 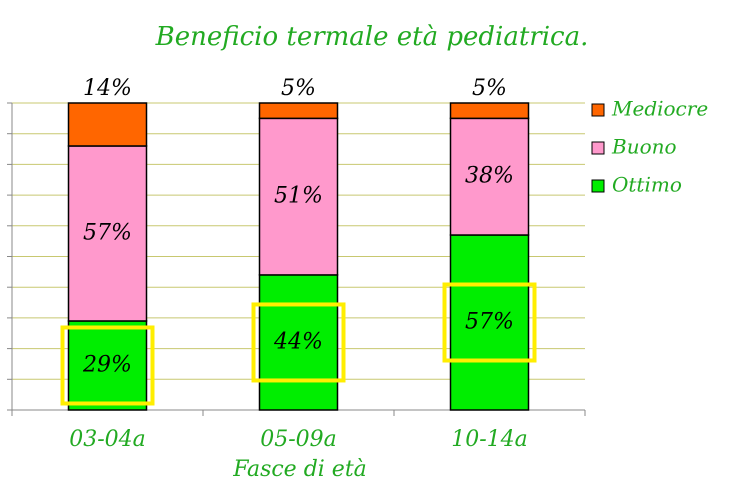 I want to click on legend-label: Buono, so click(x=644, y=147).